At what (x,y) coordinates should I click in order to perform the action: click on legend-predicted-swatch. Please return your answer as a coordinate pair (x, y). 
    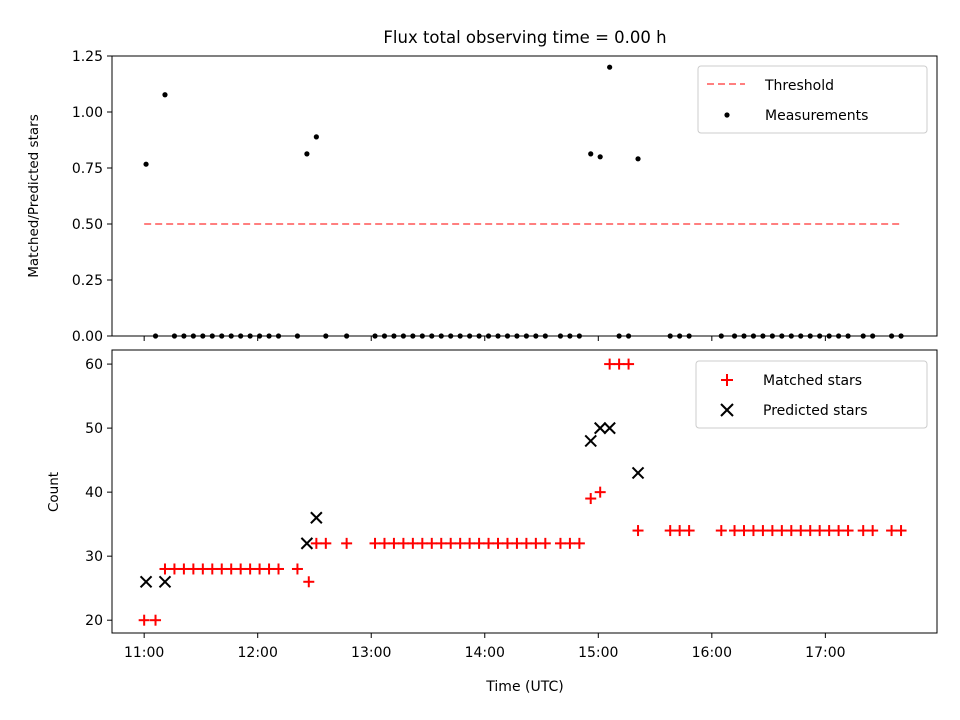
    Looking at the image, I should click on (727, 410).